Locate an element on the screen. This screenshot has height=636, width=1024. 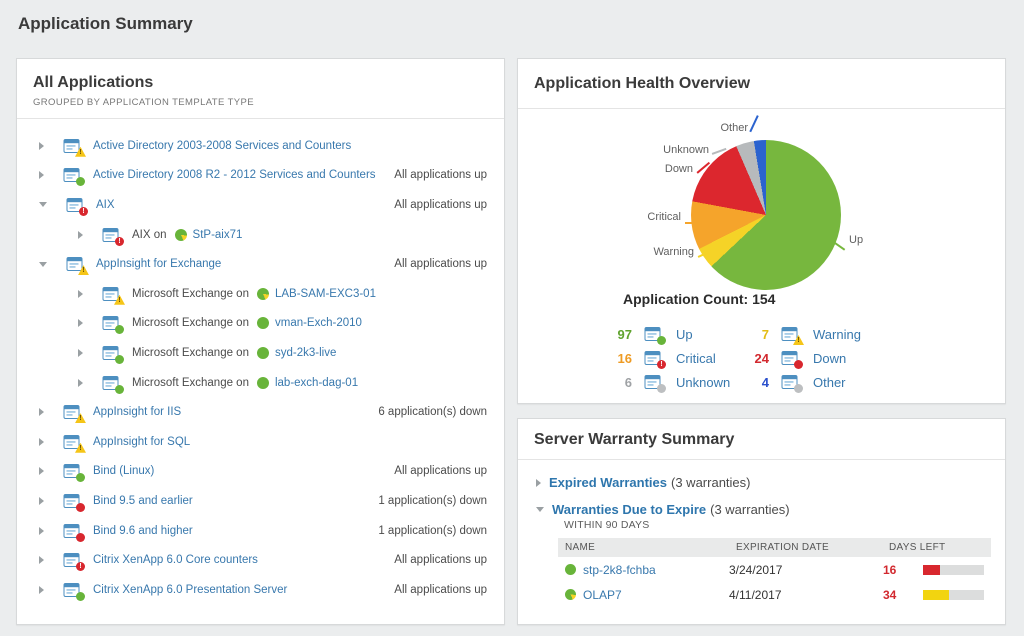
node-link: LAB-SAM-EXC3-01 is located at coordinates (325, 293).